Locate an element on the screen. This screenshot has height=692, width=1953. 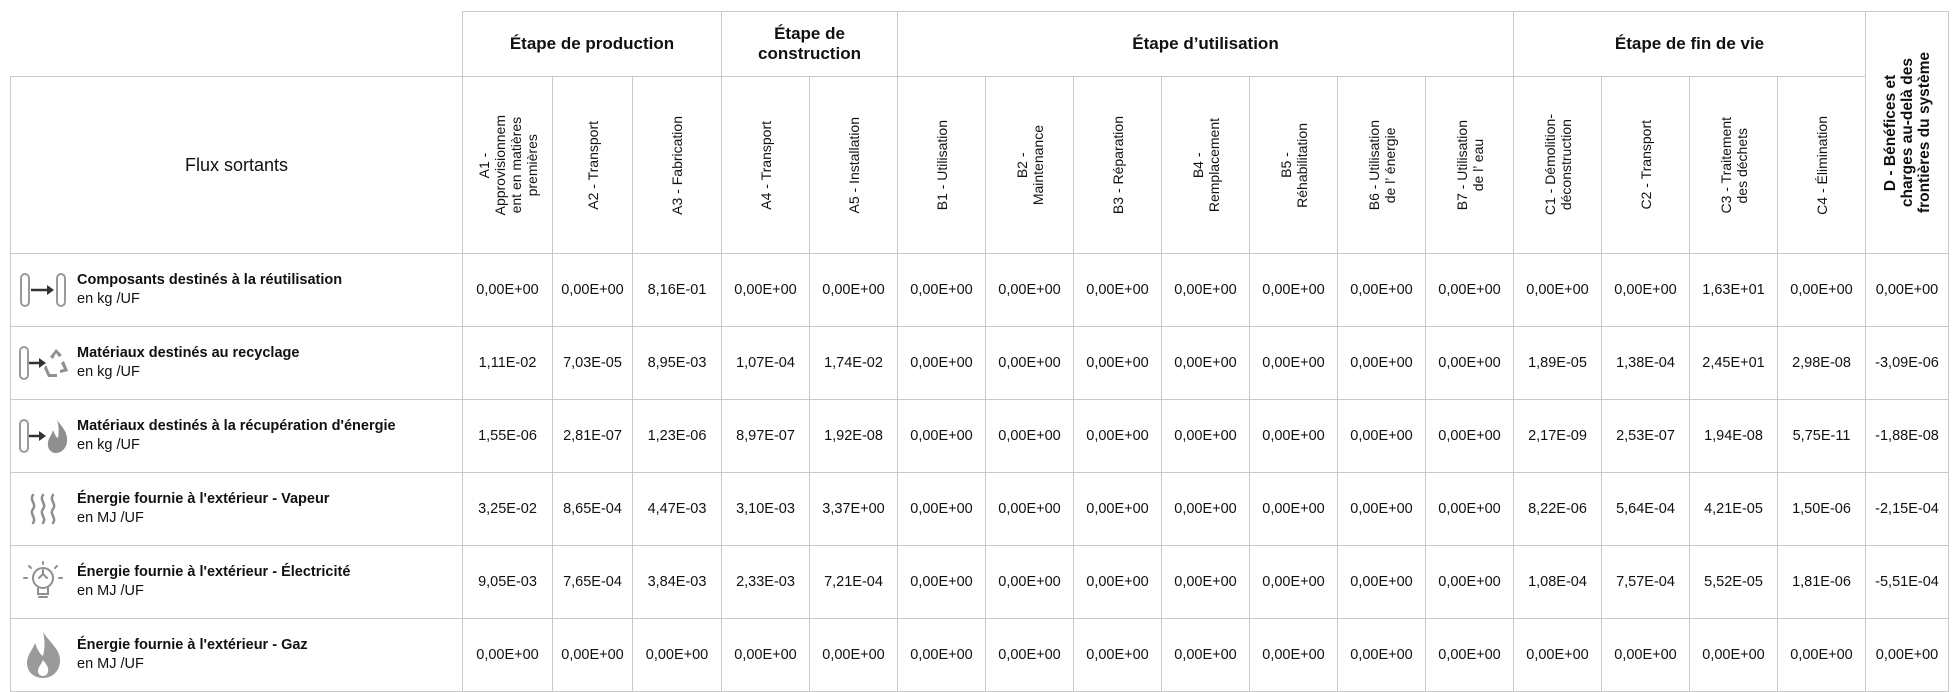
module-b1-header: B1 - Utilisation is located at coordinates (941, 165).